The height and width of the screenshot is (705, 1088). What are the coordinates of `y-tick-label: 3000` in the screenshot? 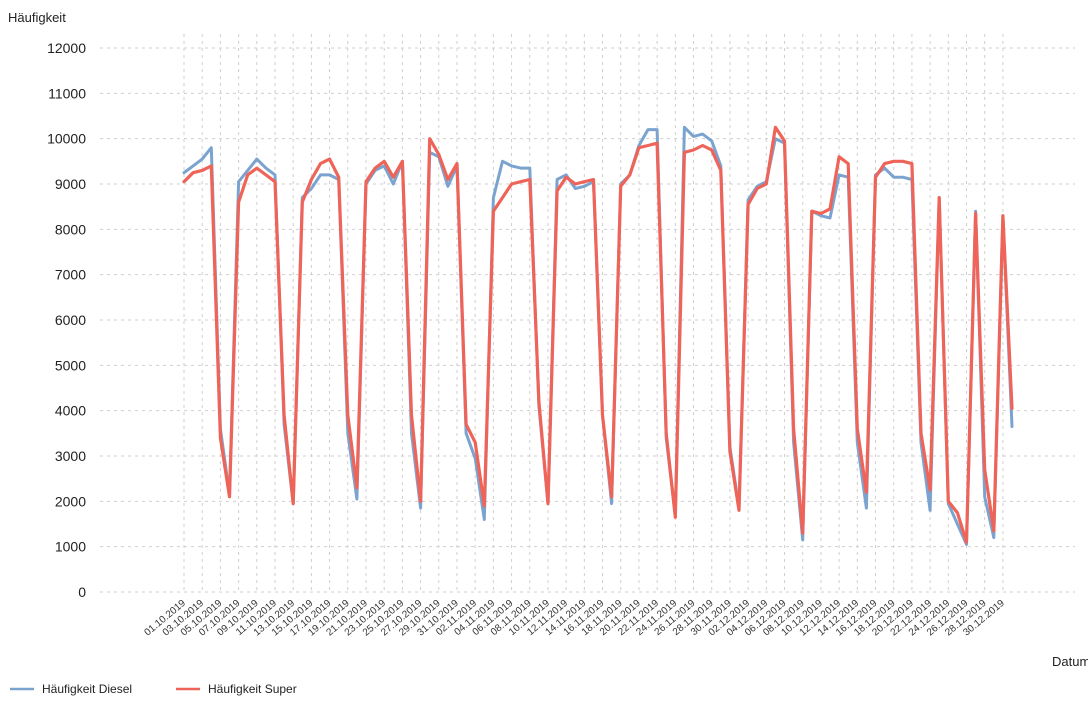 It's located at (70, 456).